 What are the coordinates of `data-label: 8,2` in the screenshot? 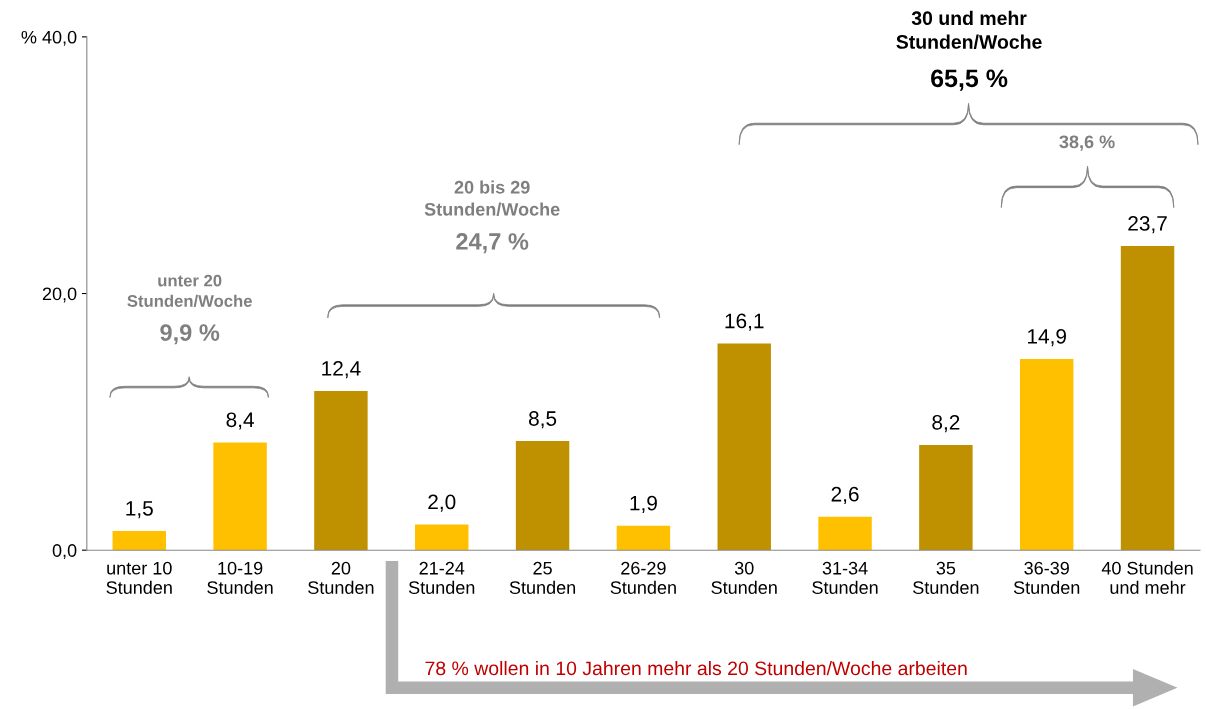 It's located at (946, 423).